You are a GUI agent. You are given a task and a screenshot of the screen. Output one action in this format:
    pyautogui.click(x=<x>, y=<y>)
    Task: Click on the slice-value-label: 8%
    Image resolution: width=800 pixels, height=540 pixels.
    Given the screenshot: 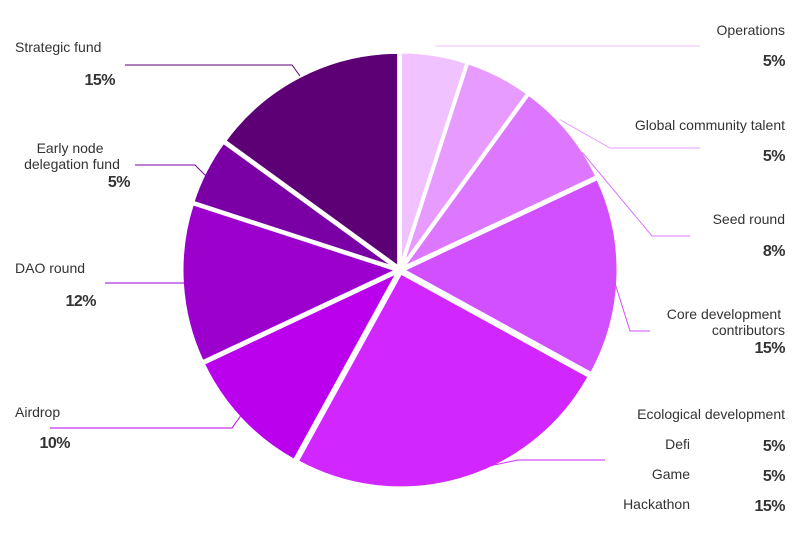 What is the action you would take?
    pyautogui.click(x=774, y=251)
    